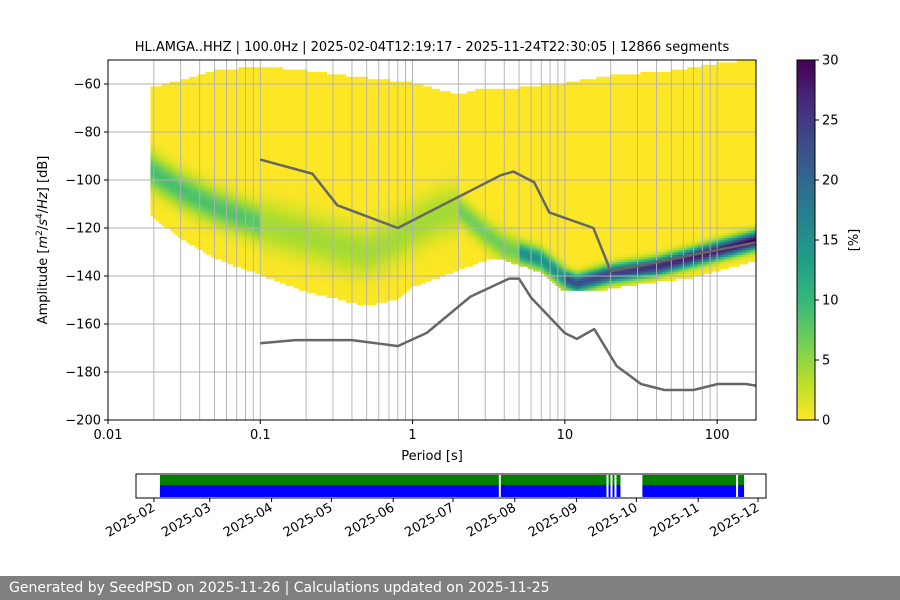 This screenshot has height=600, width=900. What do you see at coordinates (83, 373) in the screenshot?
I see `y-tick-label: −180` at bounding box center [83, 373].